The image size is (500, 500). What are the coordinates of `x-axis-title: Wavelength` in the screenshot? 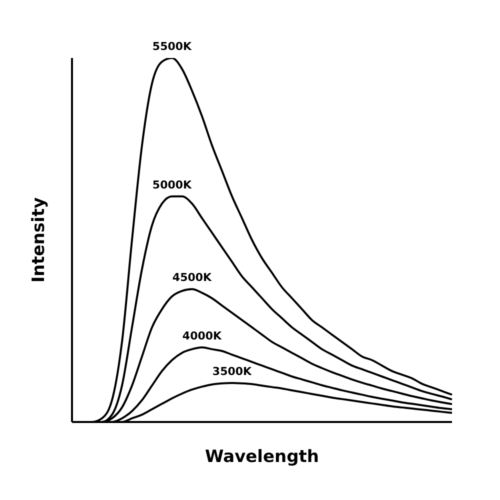 It's located at (262, 457).